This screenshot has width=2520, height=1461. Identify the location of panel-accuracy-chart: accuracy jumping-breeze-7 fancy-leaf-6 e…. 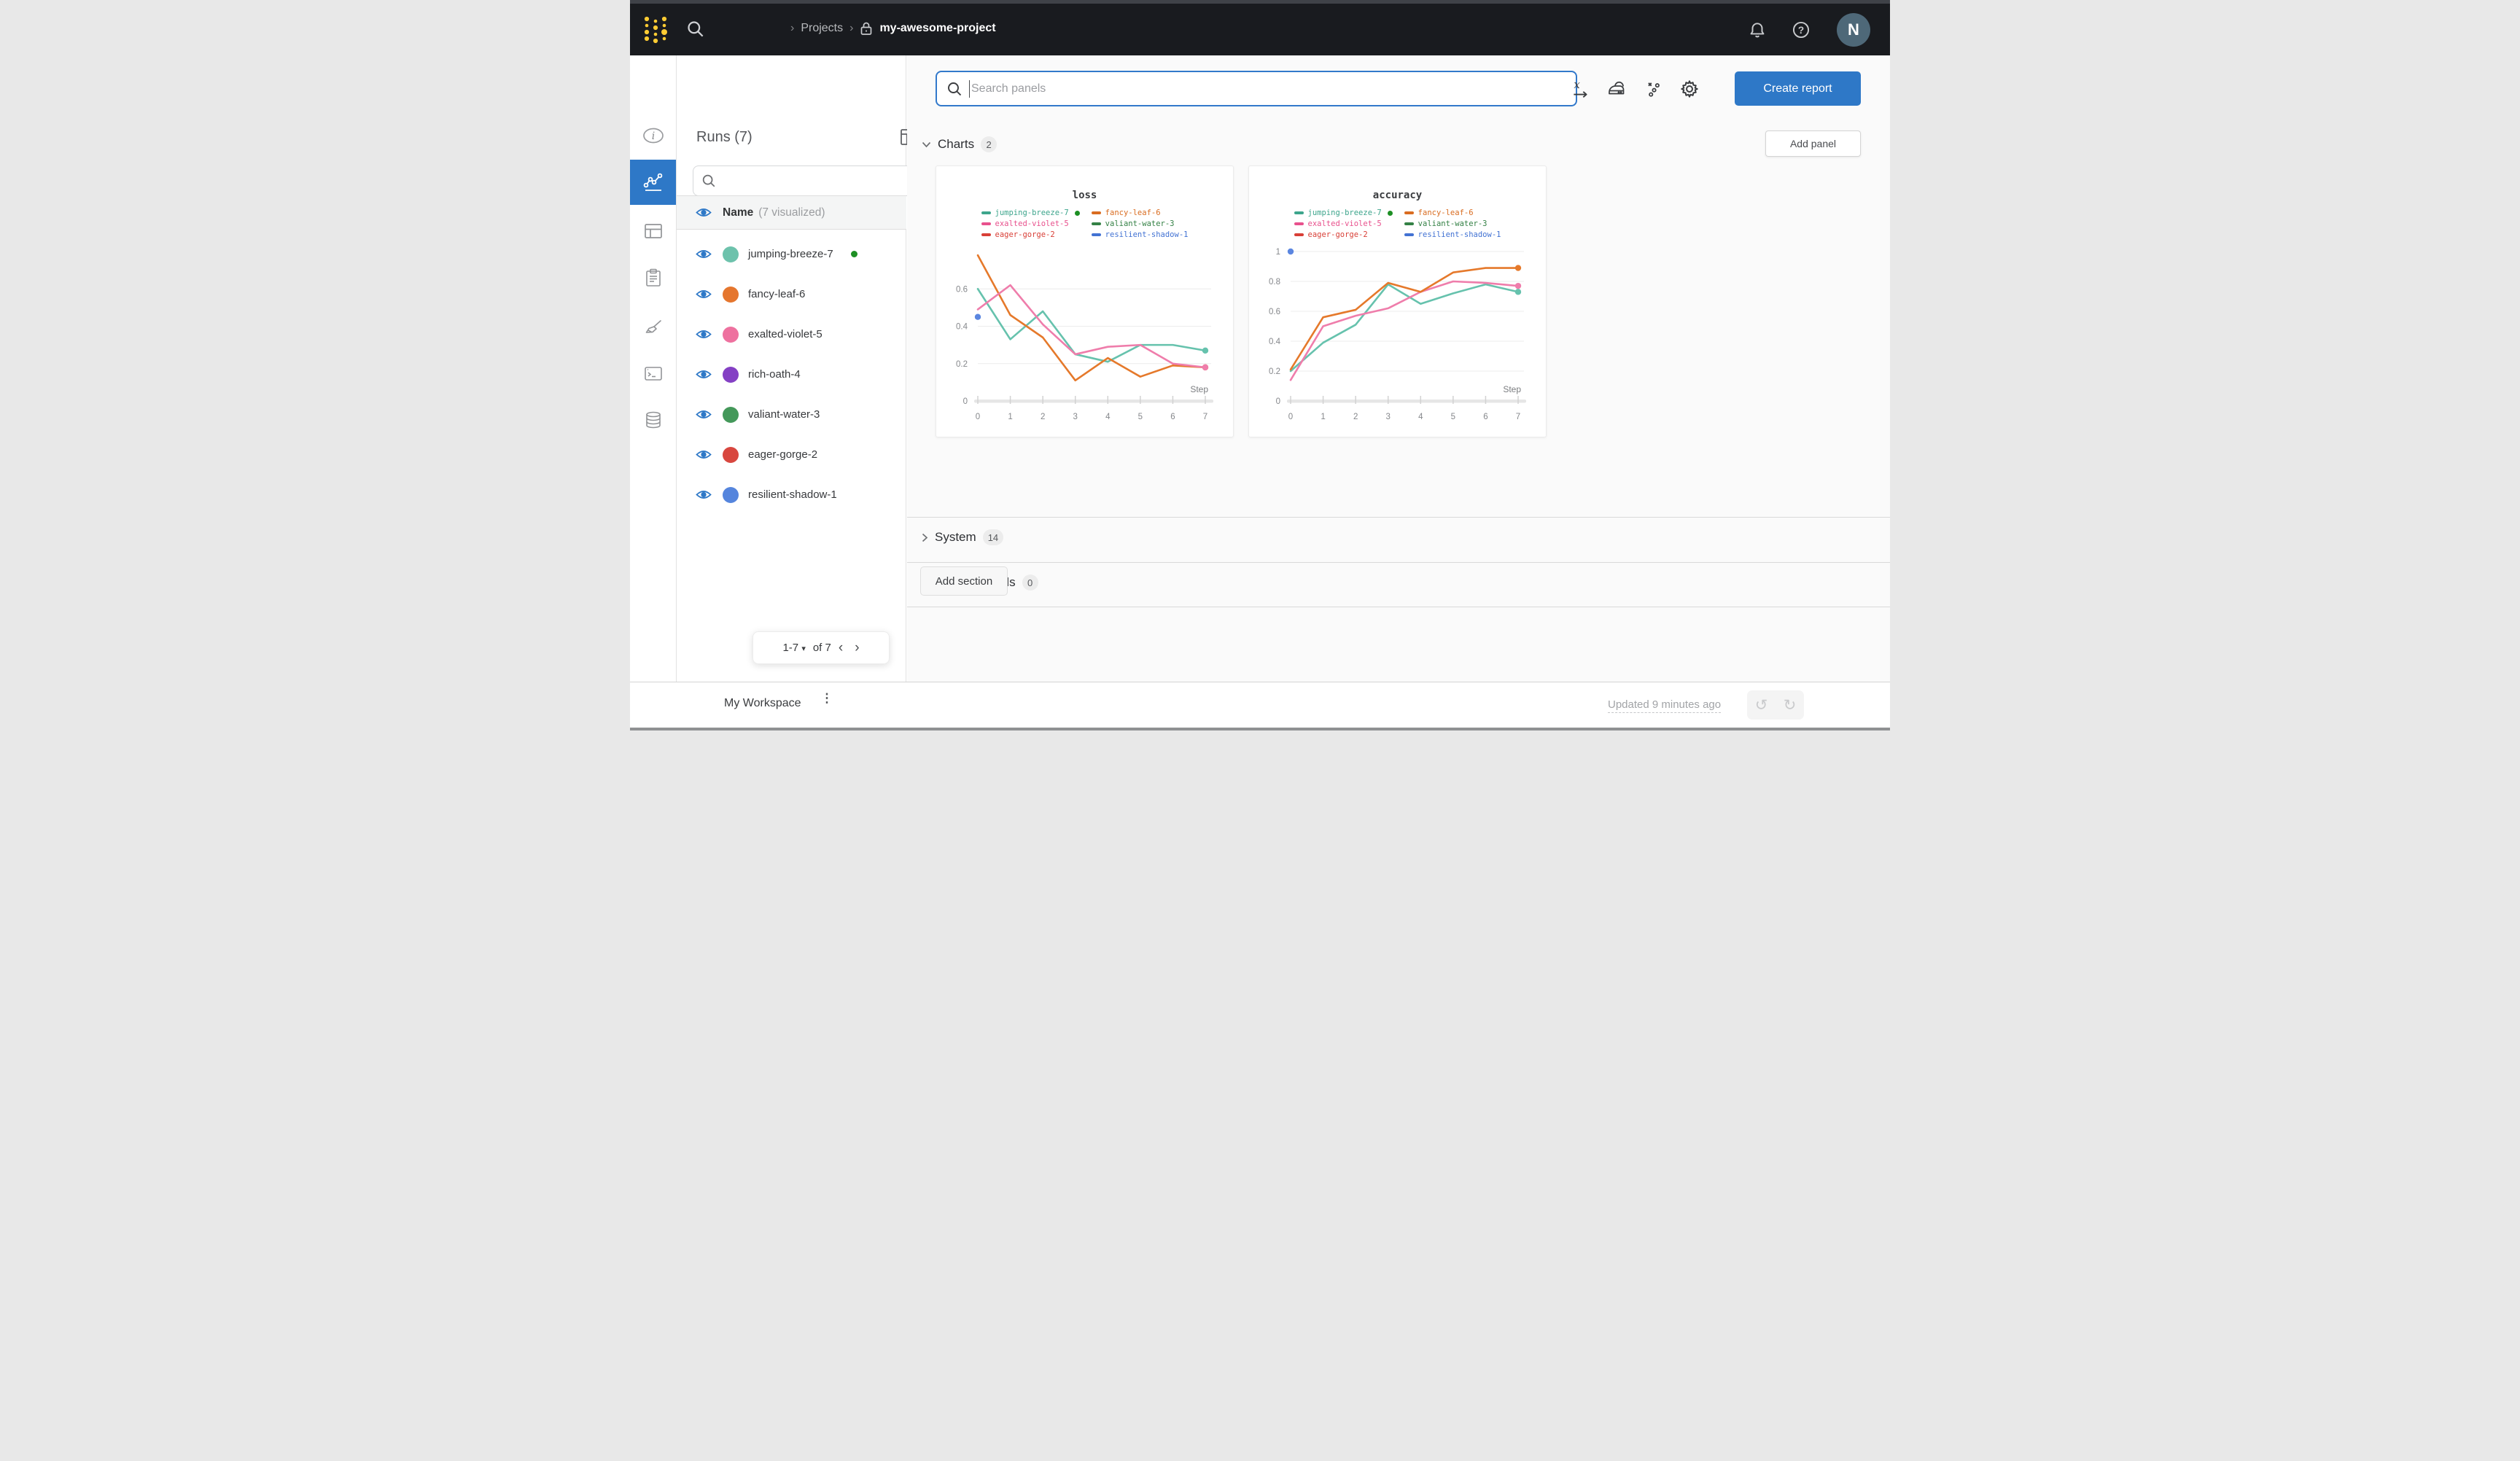
(1397, 301).